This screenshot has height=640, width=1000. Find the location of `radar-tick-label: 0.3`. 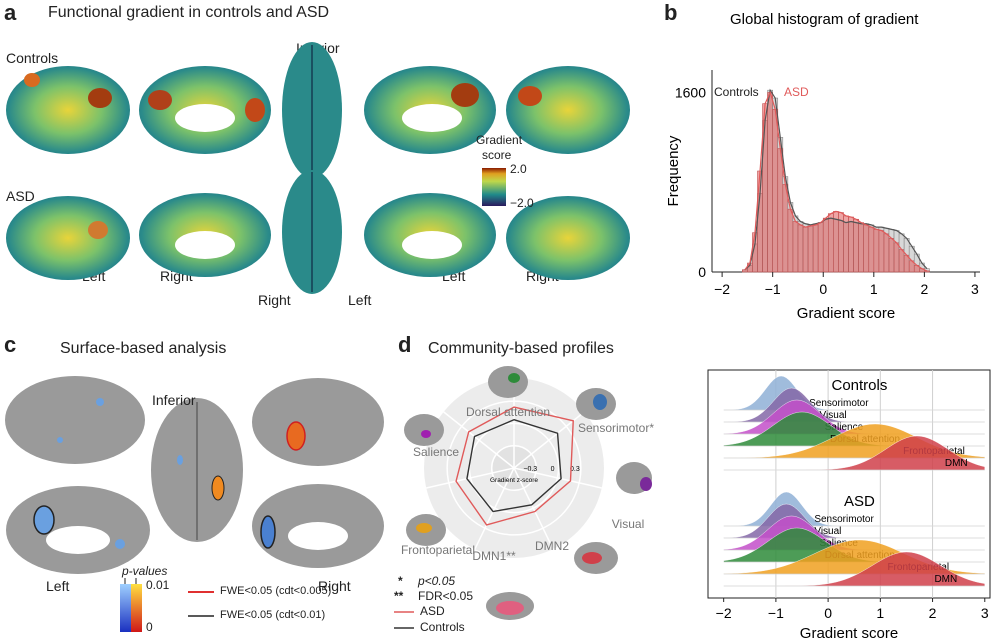

radar-tick-label: 0.3 is located at coordinates (575, 469).